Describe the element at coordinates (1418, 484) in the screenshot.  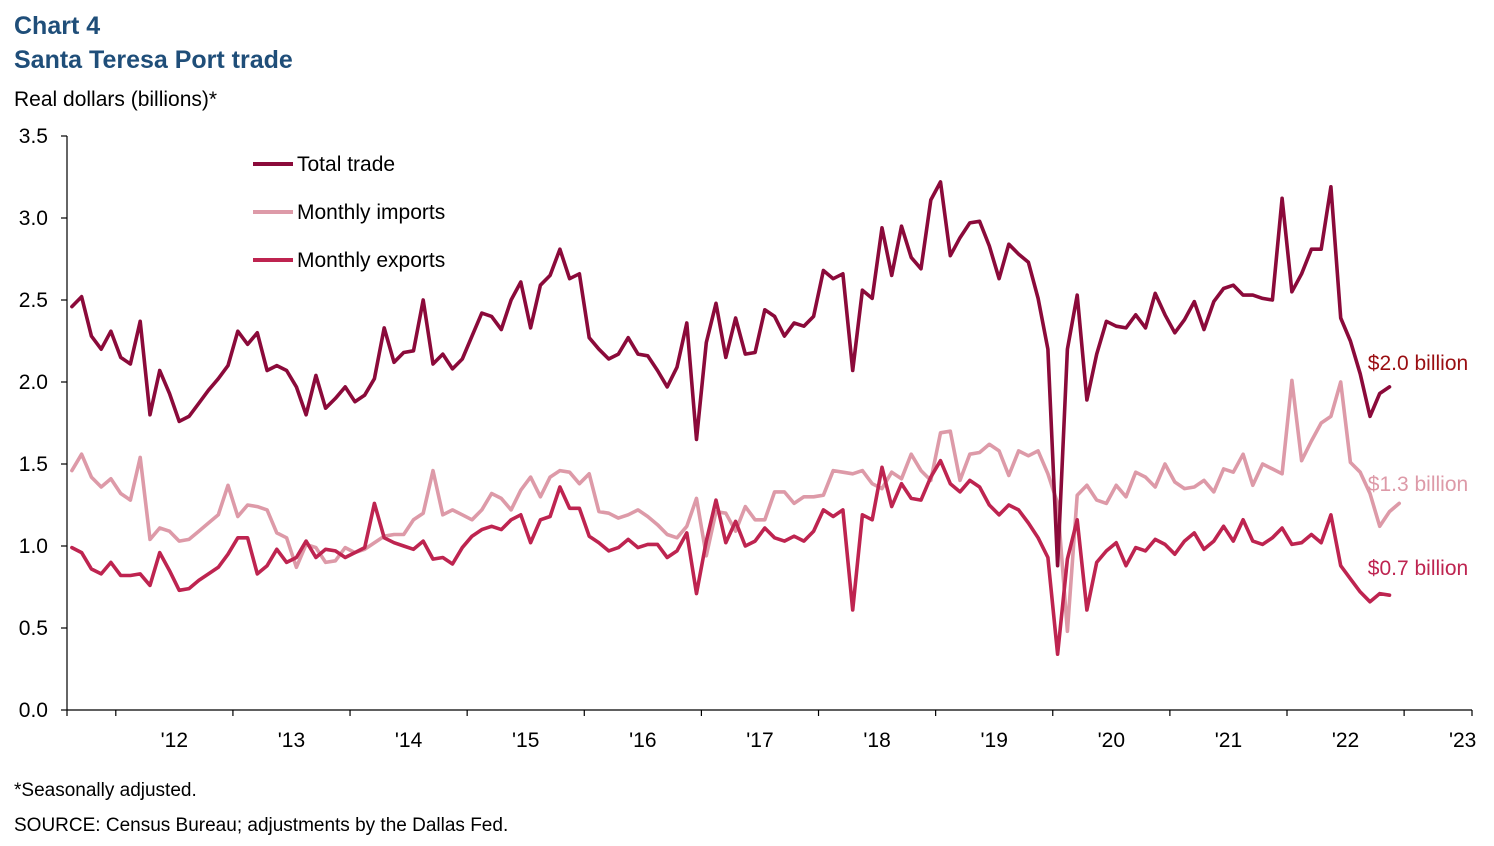
I see `end-label-monthly-imports: $1.3 billion` at that location.